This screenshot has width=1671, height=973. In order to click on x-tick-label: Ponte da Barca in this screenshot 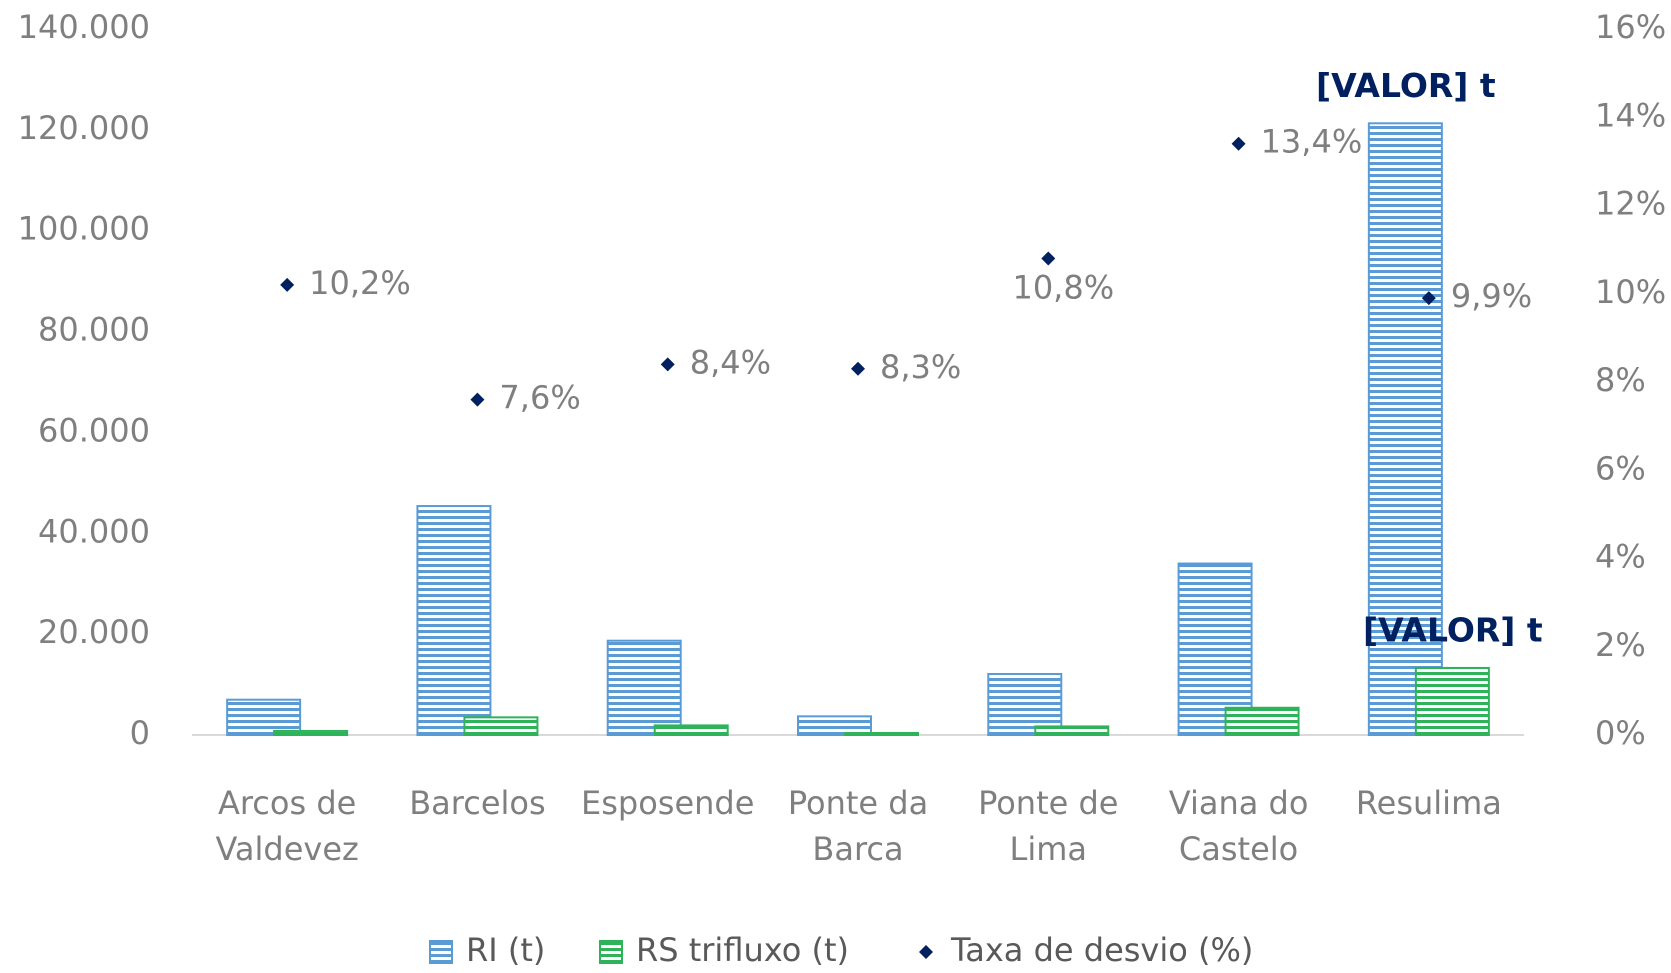, I will do `click(858, 826)`.